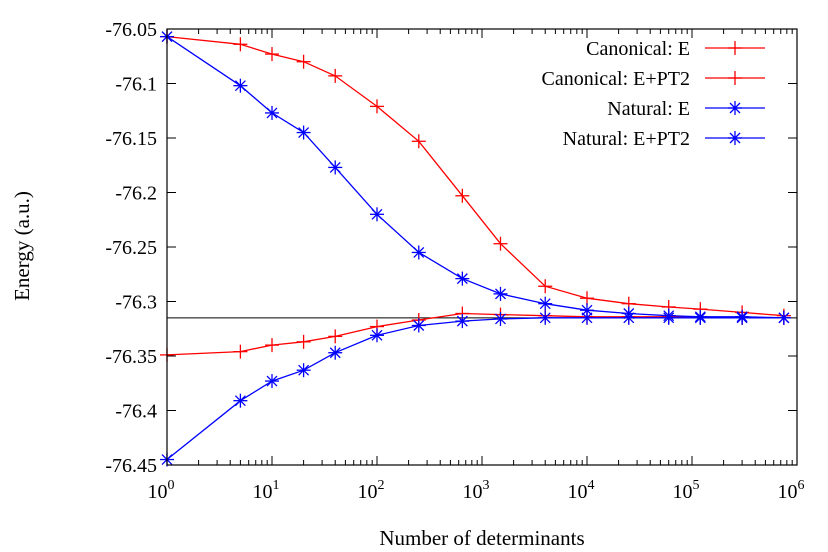 Image resolution: width=828 pixels, height=552 pixels. What do you see at coordinates (481, 538) in the screenshot?
I see `x-axis-title: Number of determinants` at bounding box center [481, 538].